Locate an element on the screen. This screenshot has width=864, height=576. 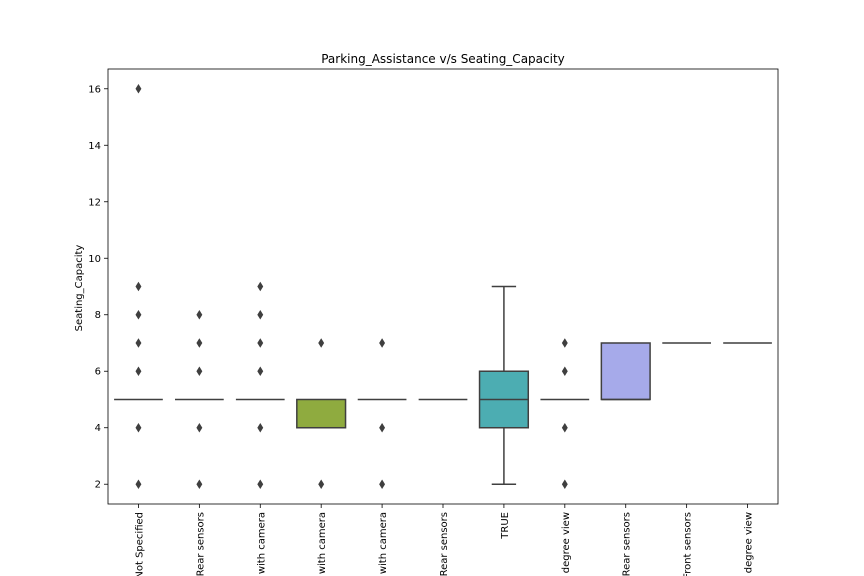
y-axis-title: Seating_Capacity is located at coordinates (79, 288).